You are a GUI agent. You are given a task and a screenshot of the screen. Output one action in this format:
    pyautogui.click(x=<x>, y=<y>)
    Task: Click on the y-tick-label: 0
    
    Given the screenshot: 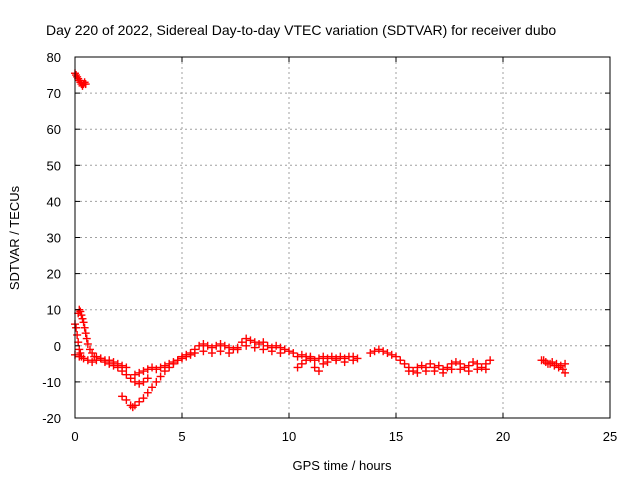 What is the action you would take?
    pyautogui.click(x=57, y=346)
    